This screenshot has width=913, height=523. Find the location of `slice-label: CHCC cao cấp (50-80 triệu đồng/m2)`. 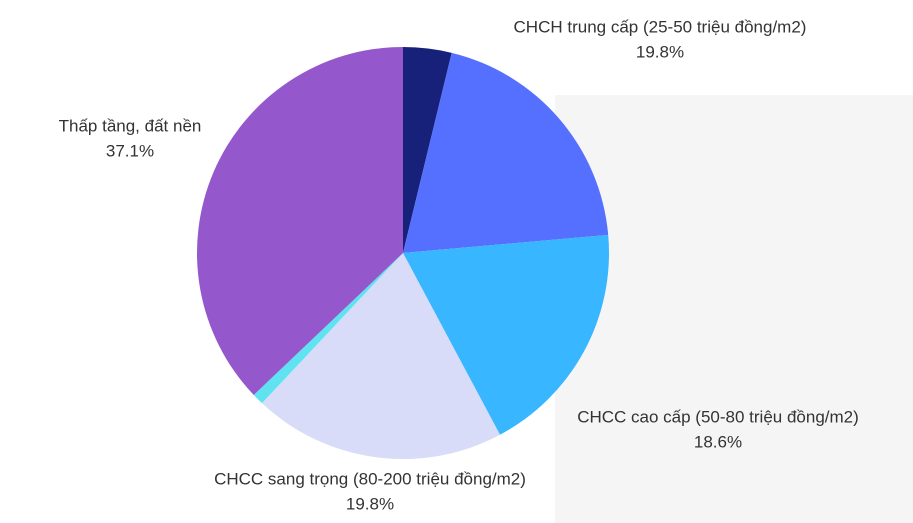

slice-label: CHCC cao cấp (50-80 triệu đồng/m2) is located at coordinates (718, 416).